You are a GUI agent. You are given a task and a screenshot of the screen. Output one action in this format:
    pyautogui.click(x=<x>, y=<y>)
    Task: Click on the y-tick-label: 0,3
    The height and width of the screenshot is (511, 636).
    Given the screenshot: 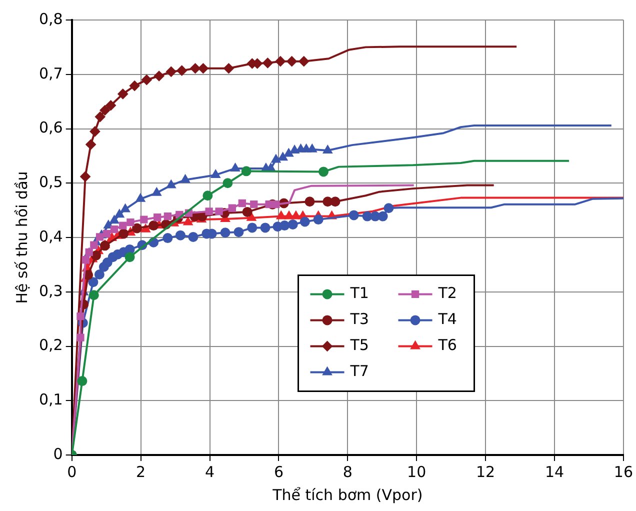 What is the action you would take?
    pyautogui.click(x=50, y=291)
    